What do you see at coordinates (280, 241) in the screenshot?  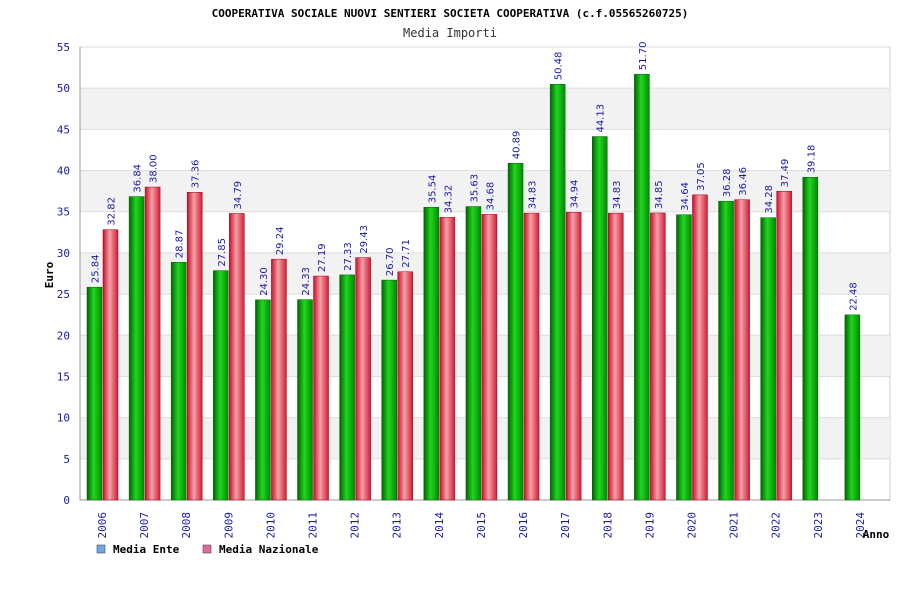 I see `value-label-media-nazionale-2010: 29.24` at bounding box center [280, 241].